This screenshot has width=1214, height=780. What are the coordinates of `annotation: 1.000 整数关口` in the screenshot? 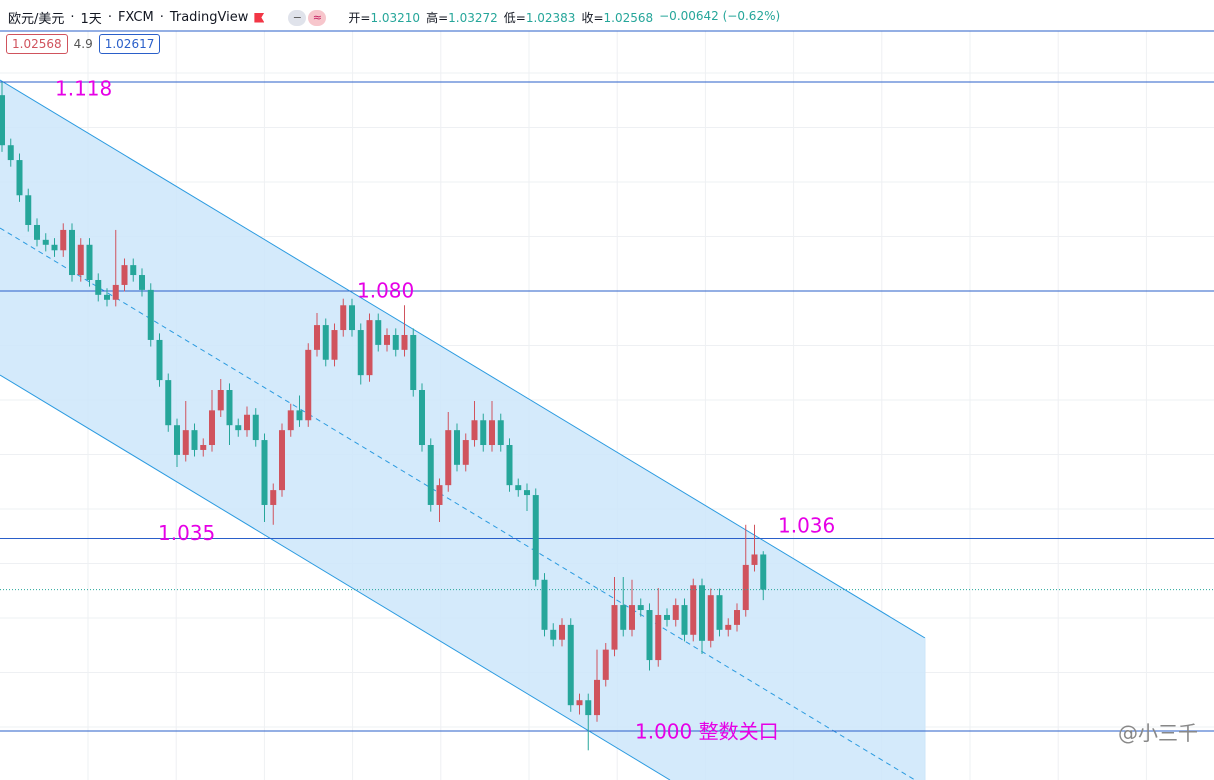 It's located at (707, 732).